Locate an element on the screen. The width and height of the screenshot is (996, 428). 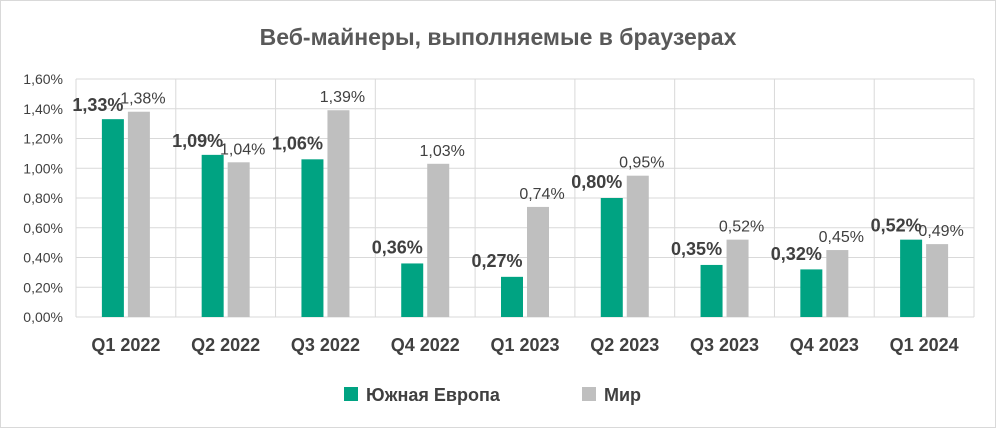
legend-item-world: Мир is located at coordinates (611, 395).